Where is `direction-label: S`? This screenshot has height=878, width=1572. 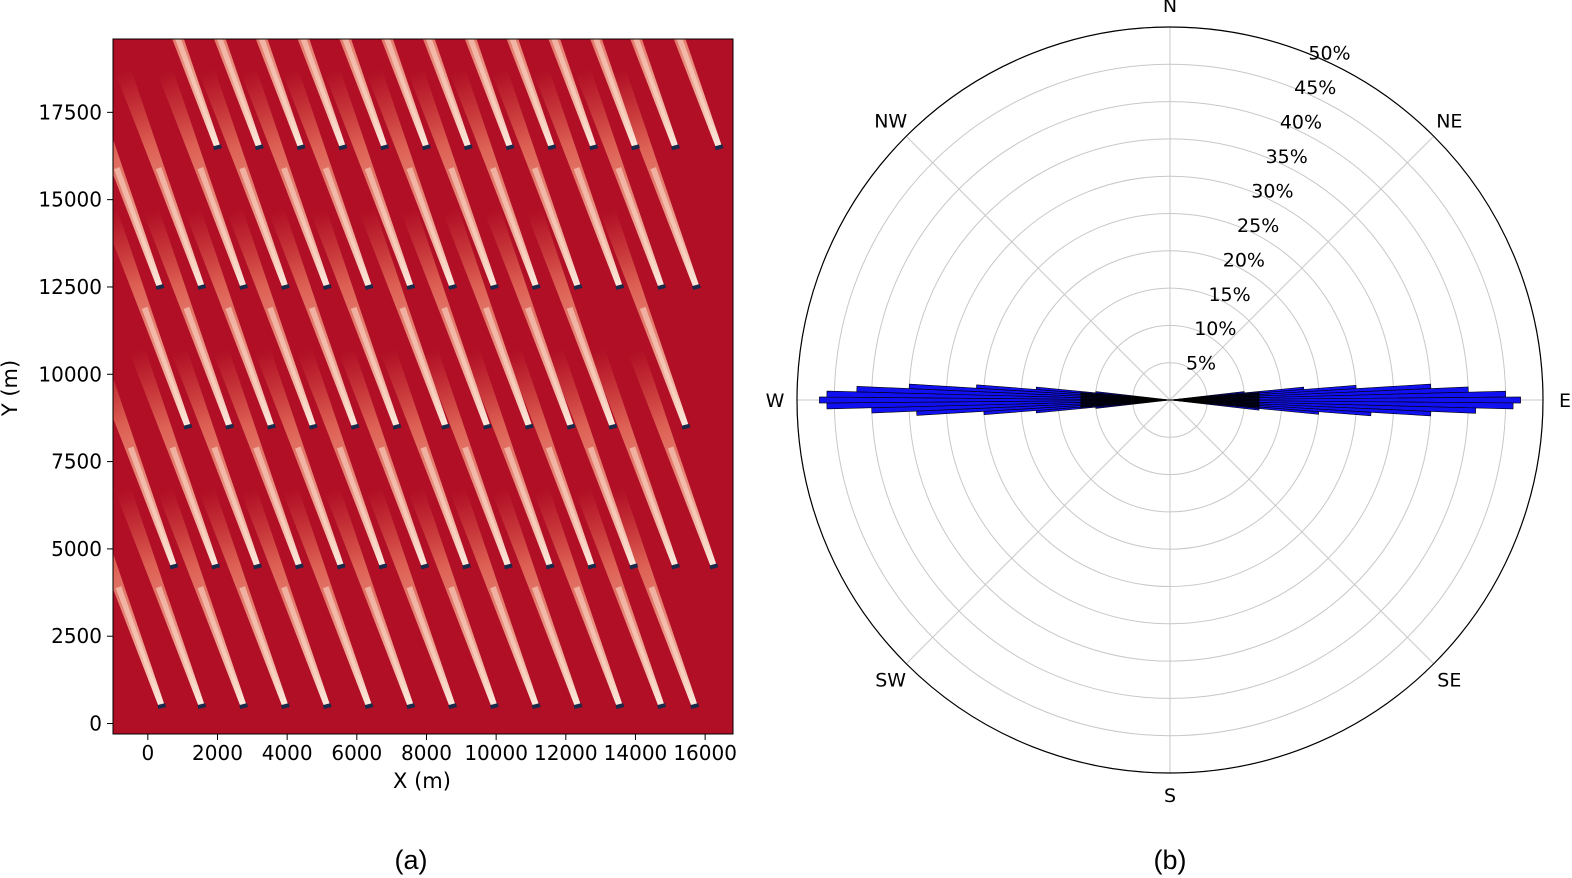
direction-label: S is located at coordinates (1170, 796).